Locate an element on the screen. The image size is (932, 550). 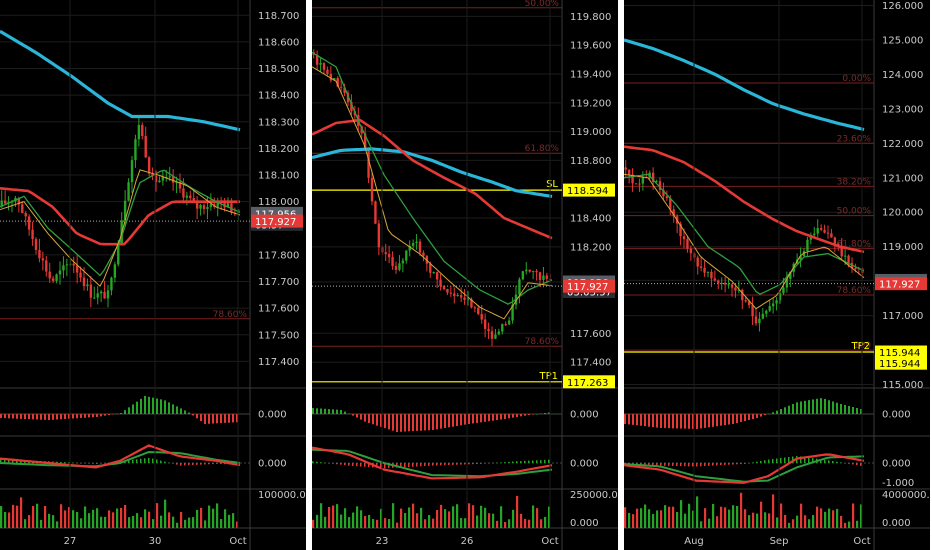
price-tick-label: 126.000 is located at coordinates (902, 6).